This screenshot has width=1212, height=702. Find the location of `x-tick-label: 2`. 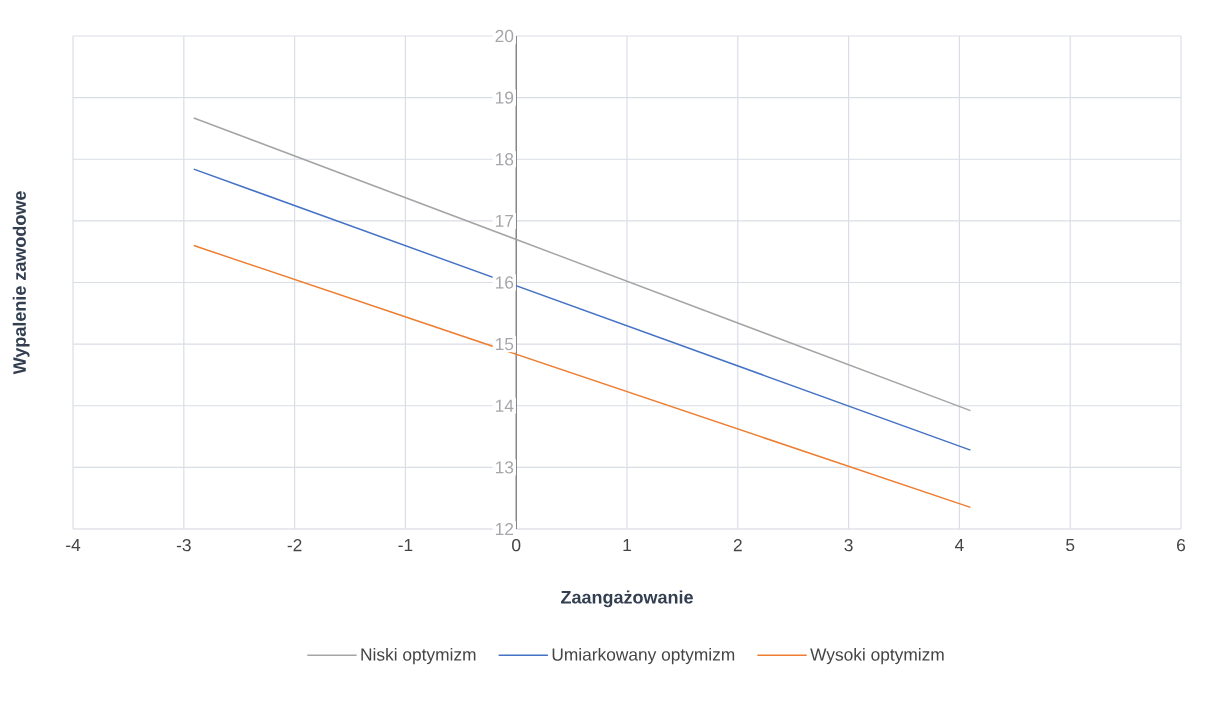

x-tick-label: 2 is located at coordinates (737, 545).